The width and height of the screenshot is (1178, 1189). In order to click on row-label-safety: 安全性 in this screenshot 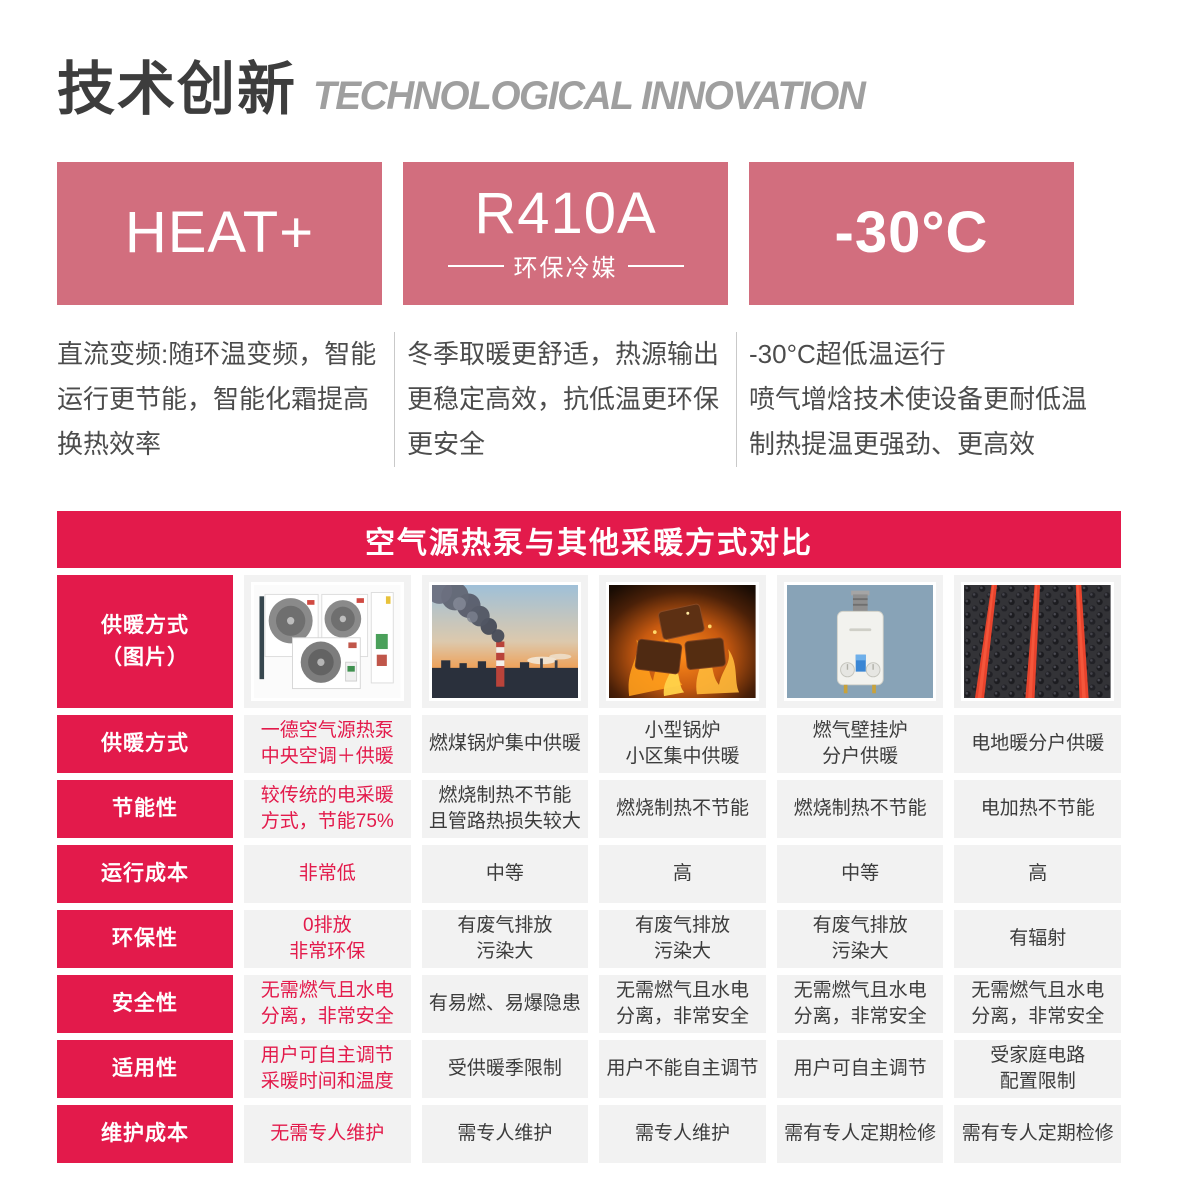, I will do `click(145, 1004)`.